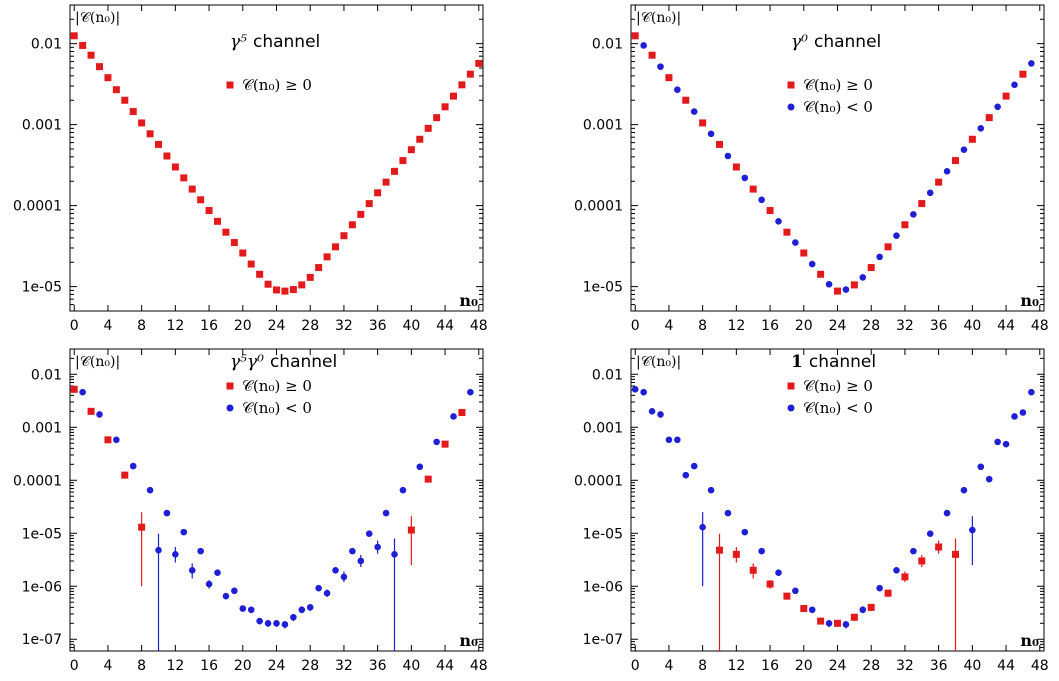  Describe the element at coordinates (42, 428) in the screenshot. I see `y-tick-label: 0.001` at that location.